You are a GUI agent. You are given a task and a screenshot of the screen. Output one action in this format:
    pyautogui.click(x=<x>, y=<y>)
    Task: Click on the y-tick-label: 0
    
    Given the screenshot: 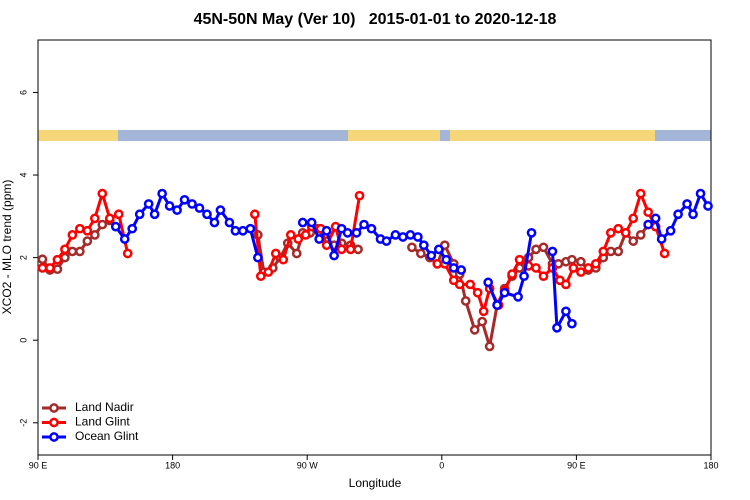 What is the action you would take?
    pyautogui.click(x=23, y=340)
    